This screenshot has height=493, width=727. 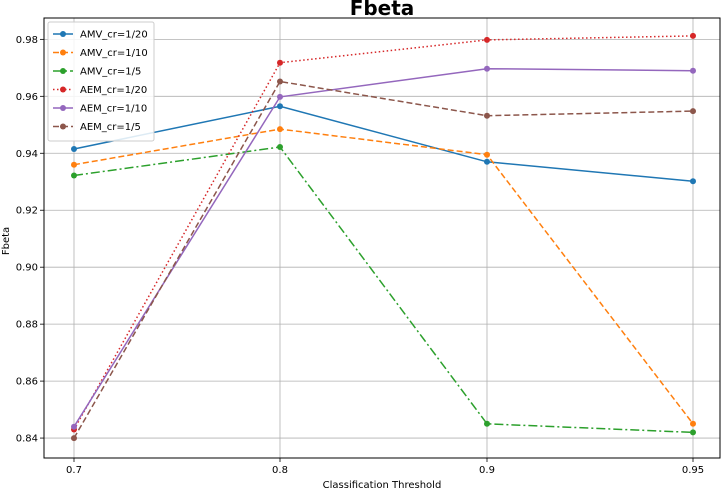 I want to click on y-tick-label: 0.88, so click(x=27, y=325).